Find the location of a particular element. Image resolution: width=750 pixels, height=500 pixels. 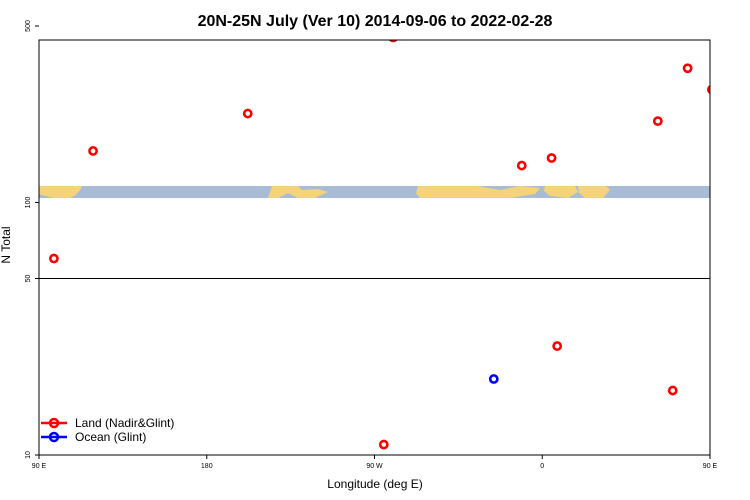

y-tick-label: 10 is located at coordinates (28, 455).